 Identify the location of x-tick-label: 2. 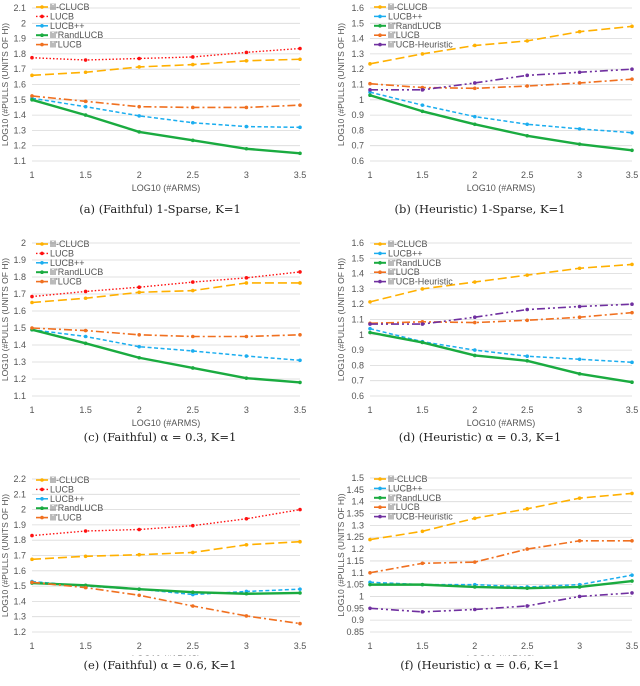
(474, 646).